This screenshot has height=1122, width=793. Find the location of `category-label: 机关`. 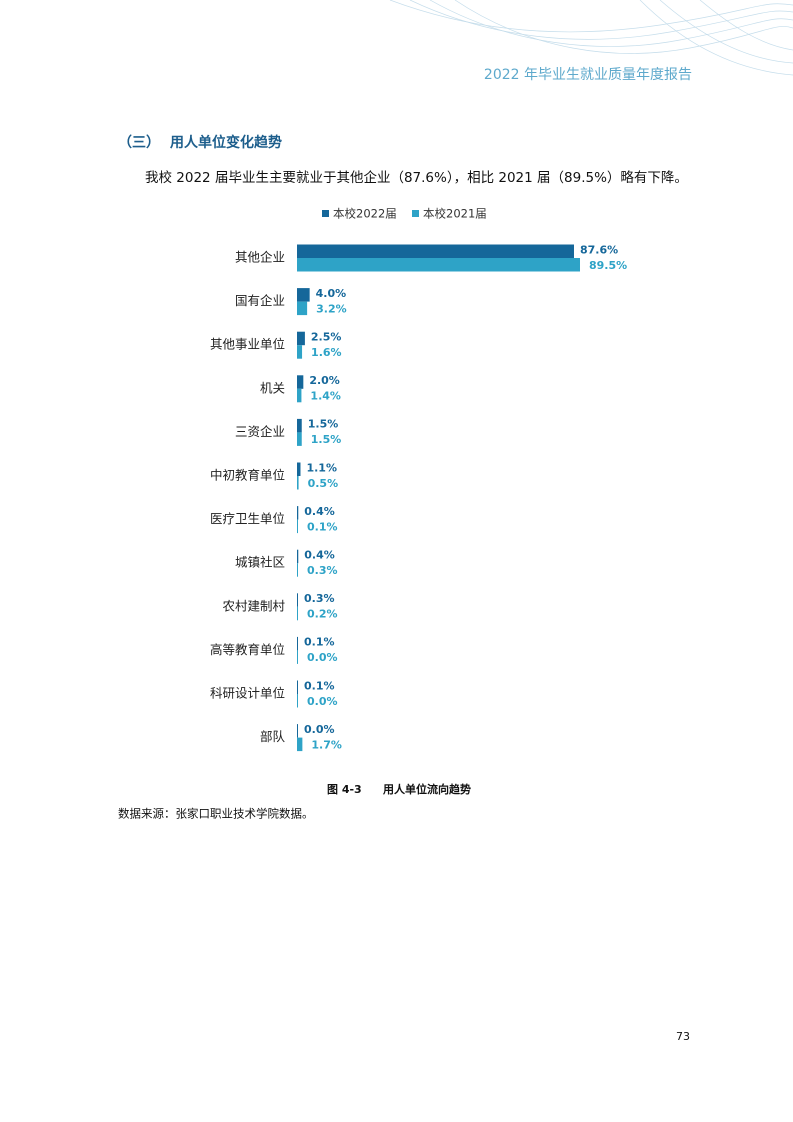

category-label: 机关 is located at coordinates (272, 387).